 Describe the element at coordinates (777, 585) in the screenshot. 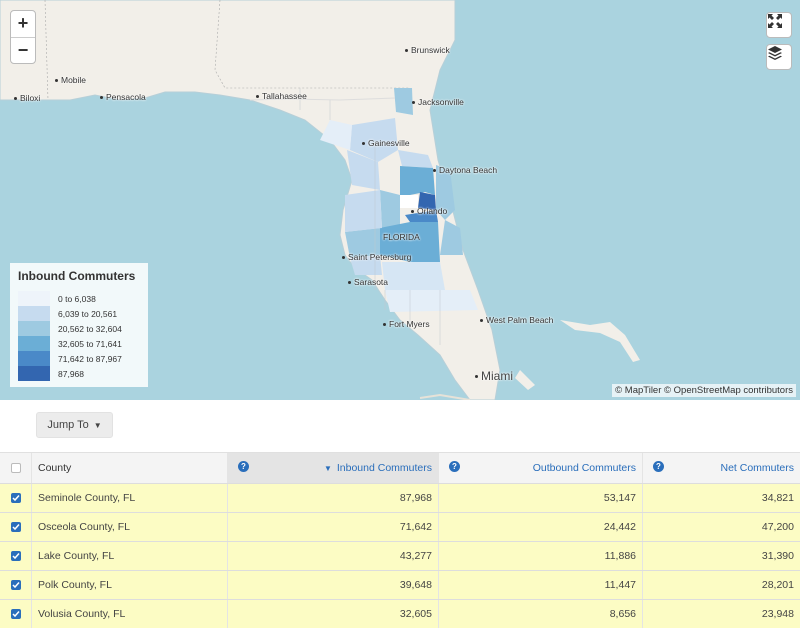

I see `cell-net: 28,201` at that location.